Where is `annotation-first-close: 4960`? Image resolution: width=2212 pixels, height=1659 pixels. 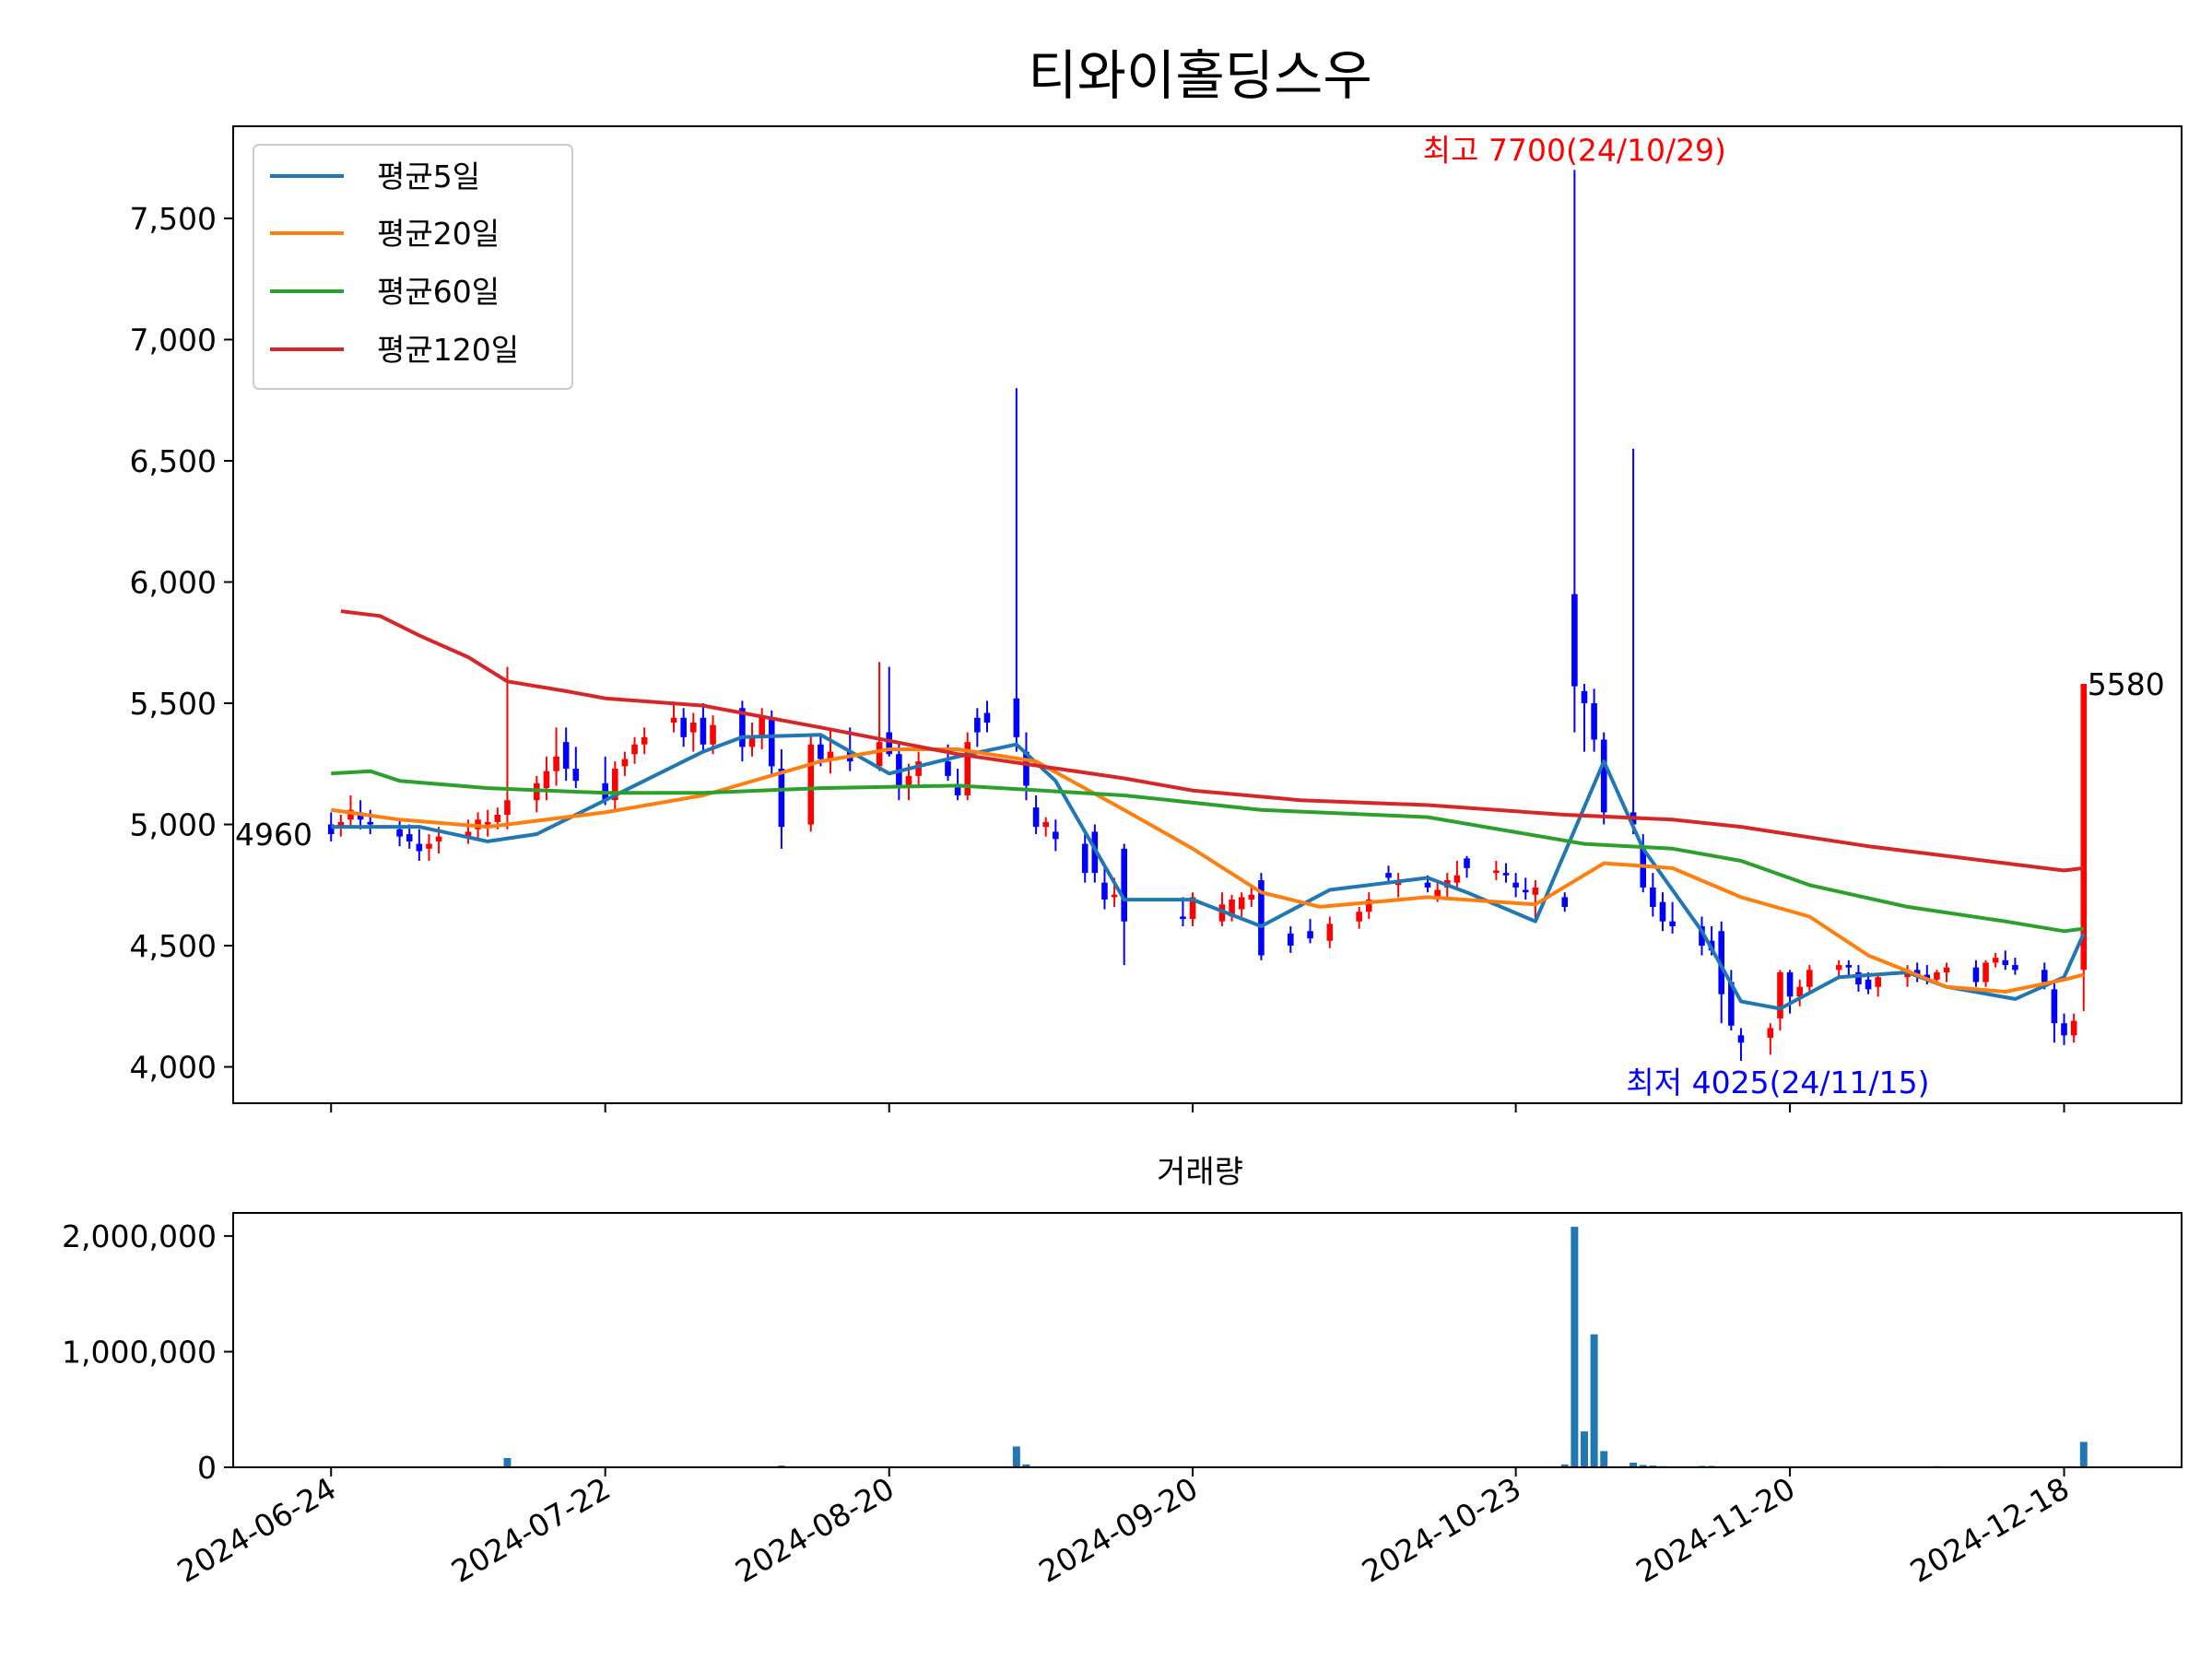
annotation-first-close: 4960 is located at coordinates (273, 835).